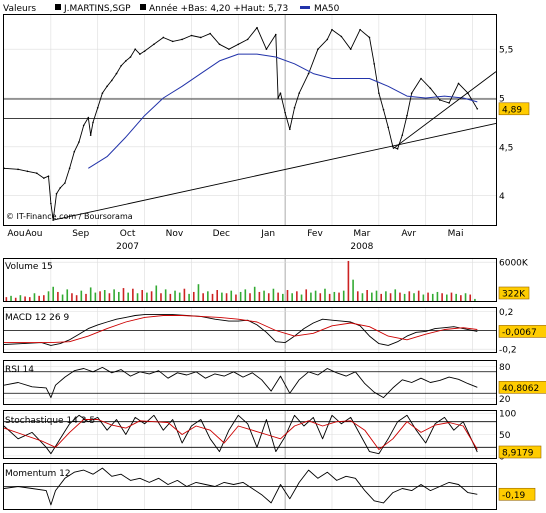  I want to click on macd-panel-title: MACD 12 26 9, so click(37, 318).